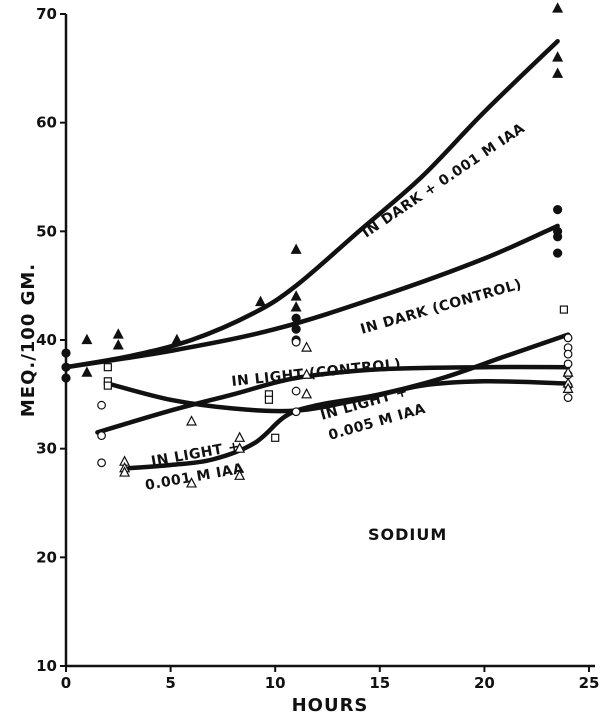  What do you see at coordinates (484, 683) in the screenshot?
I see `x-tick-label: 20` at bounding box center [484, 683].